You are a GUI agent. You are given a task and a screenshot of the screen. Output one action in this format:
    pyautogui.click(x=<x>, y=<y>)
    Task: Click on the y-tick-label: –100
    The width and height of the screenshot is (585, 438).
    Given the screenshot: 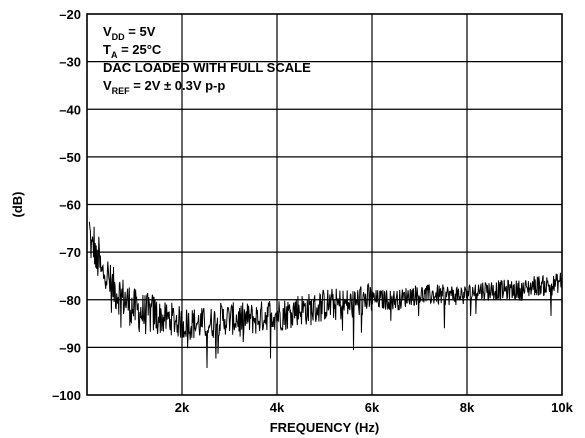 What is the action you would take?
    pyautogui.click(x=66, y=395)
    